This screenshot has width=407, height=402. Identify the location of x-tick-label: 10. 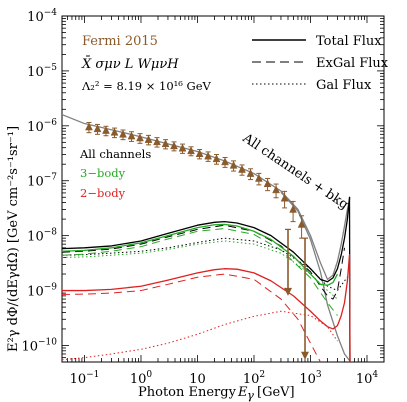
(197, 379).